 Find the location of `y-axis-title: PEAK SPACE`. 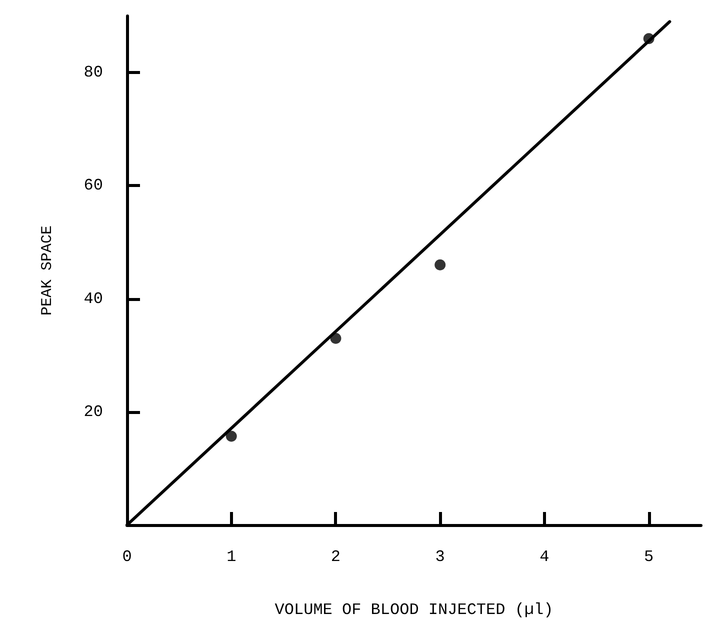

y-axis-title: PEAK SPACE is located at coordinates (47, 270).